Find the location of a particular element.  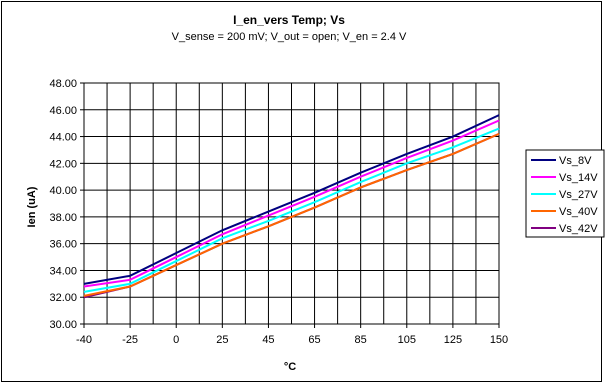

x-tick-label: 85 is located at coordinates (361, 340).